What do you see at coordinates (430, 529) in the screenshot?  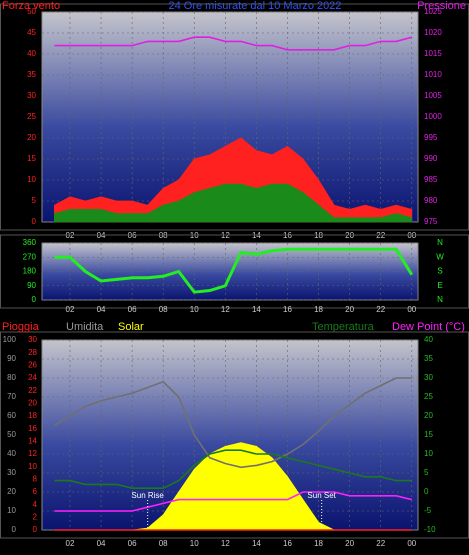 I see `y-tick-label: -10` at bounding box center [430, 529].